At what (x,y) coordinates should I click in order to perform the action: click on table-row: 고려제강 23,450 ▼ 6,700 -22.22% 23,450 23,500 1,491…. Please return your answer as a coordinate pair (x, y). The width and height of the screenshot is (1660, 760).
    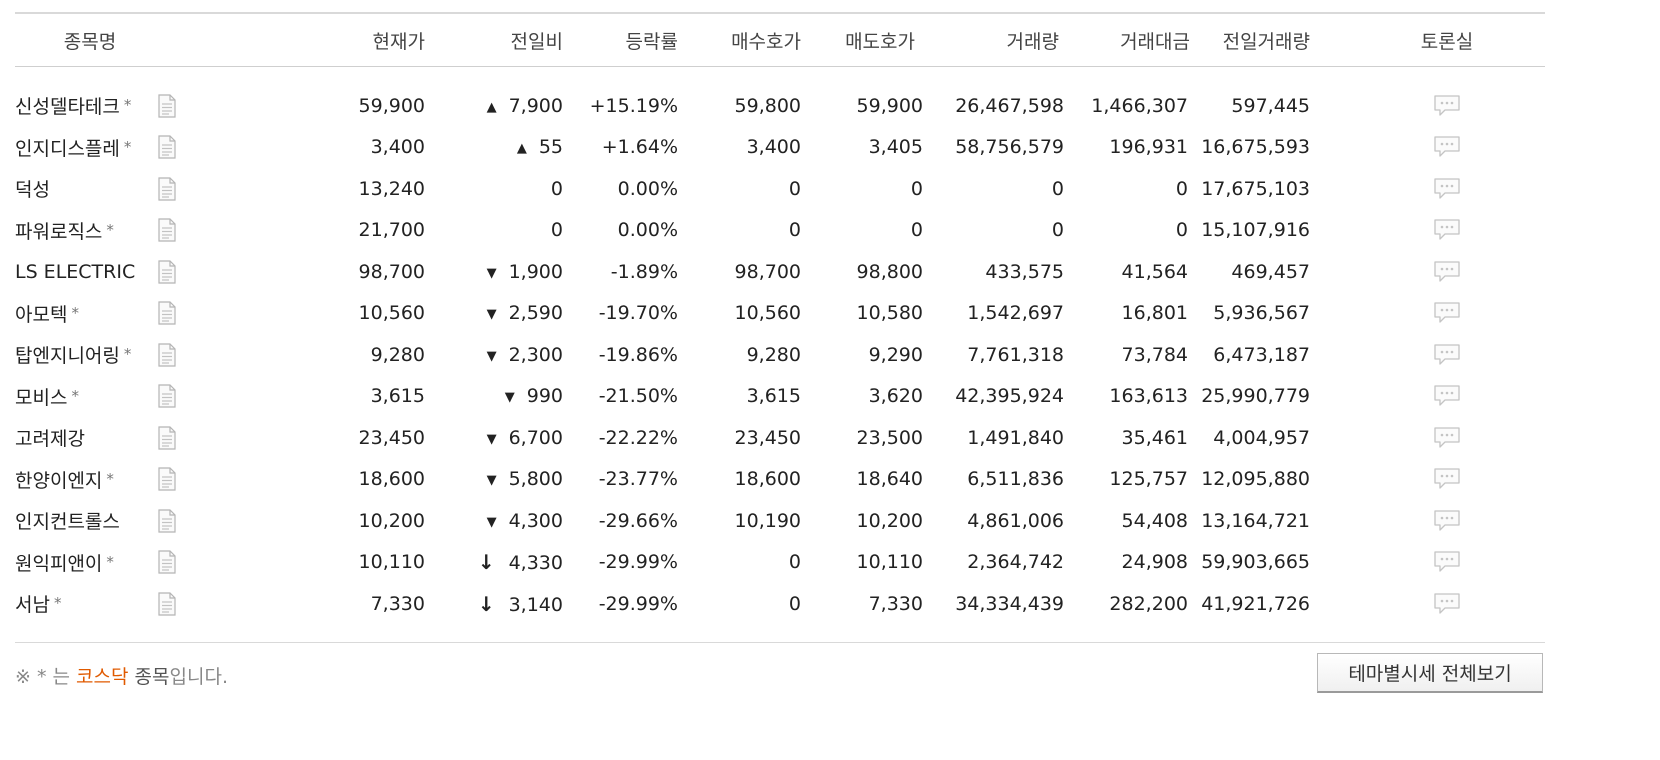
    Looking at the image, I should click on (780, 438).